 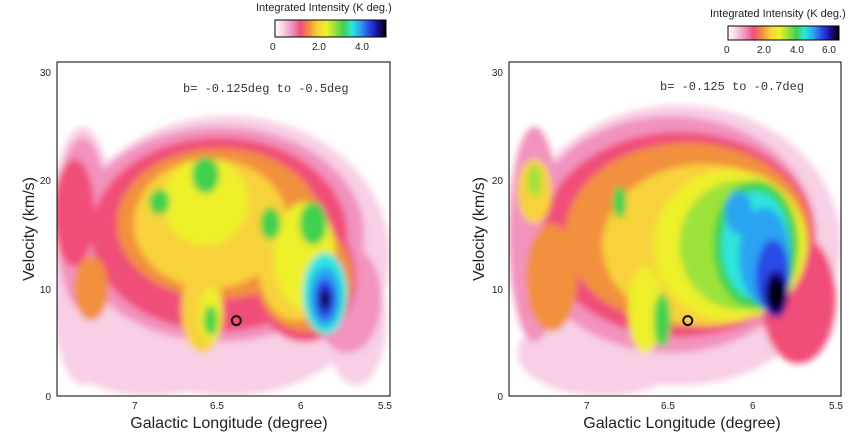 What do you see at coordinates (266, 89) in the screenshot?
I see `latitude-range-annotation: b= -0.125deg to -0.5deg` at bounding box center [266, 89].